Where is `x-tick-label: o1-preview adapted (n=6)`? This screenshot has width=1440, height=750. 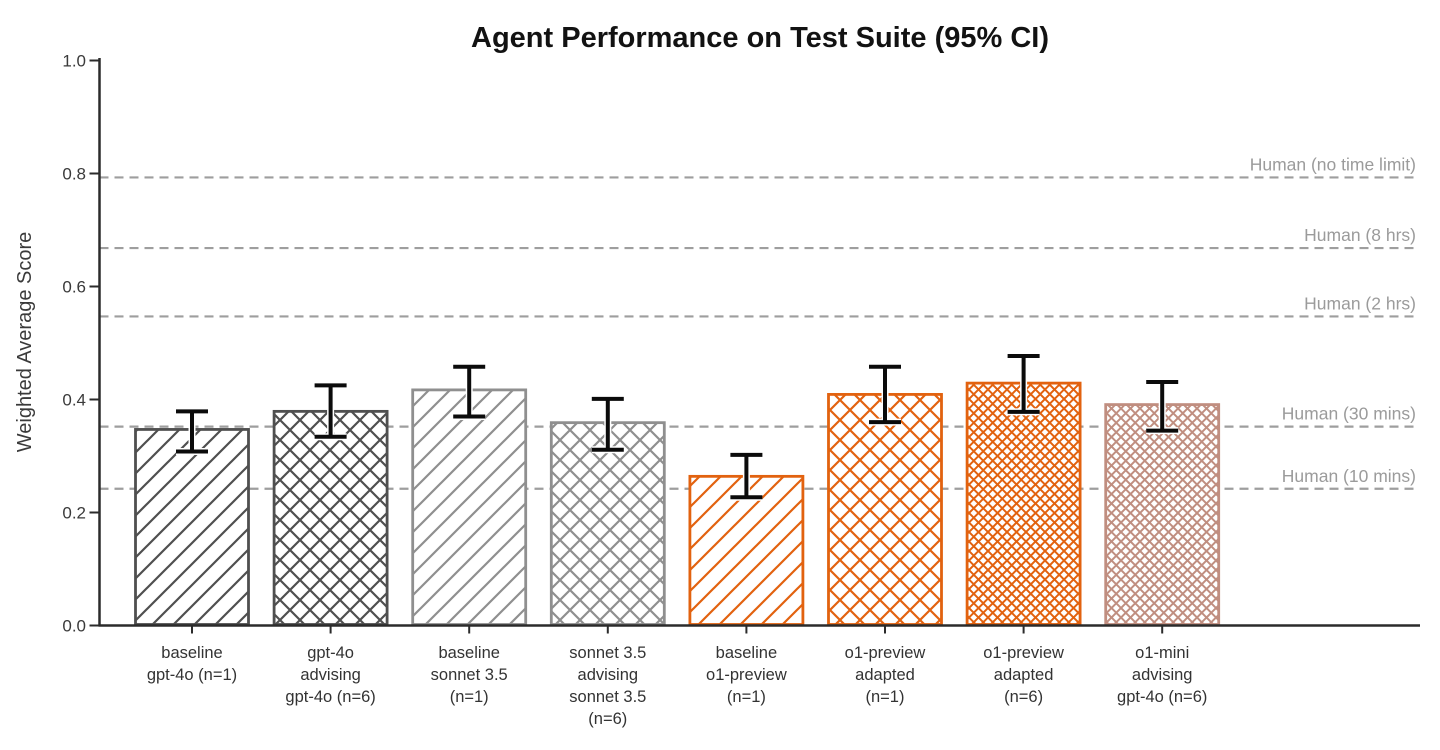
x-tick-label: o1-preview adapted (n=6) is located at coordinates (1023, 675).